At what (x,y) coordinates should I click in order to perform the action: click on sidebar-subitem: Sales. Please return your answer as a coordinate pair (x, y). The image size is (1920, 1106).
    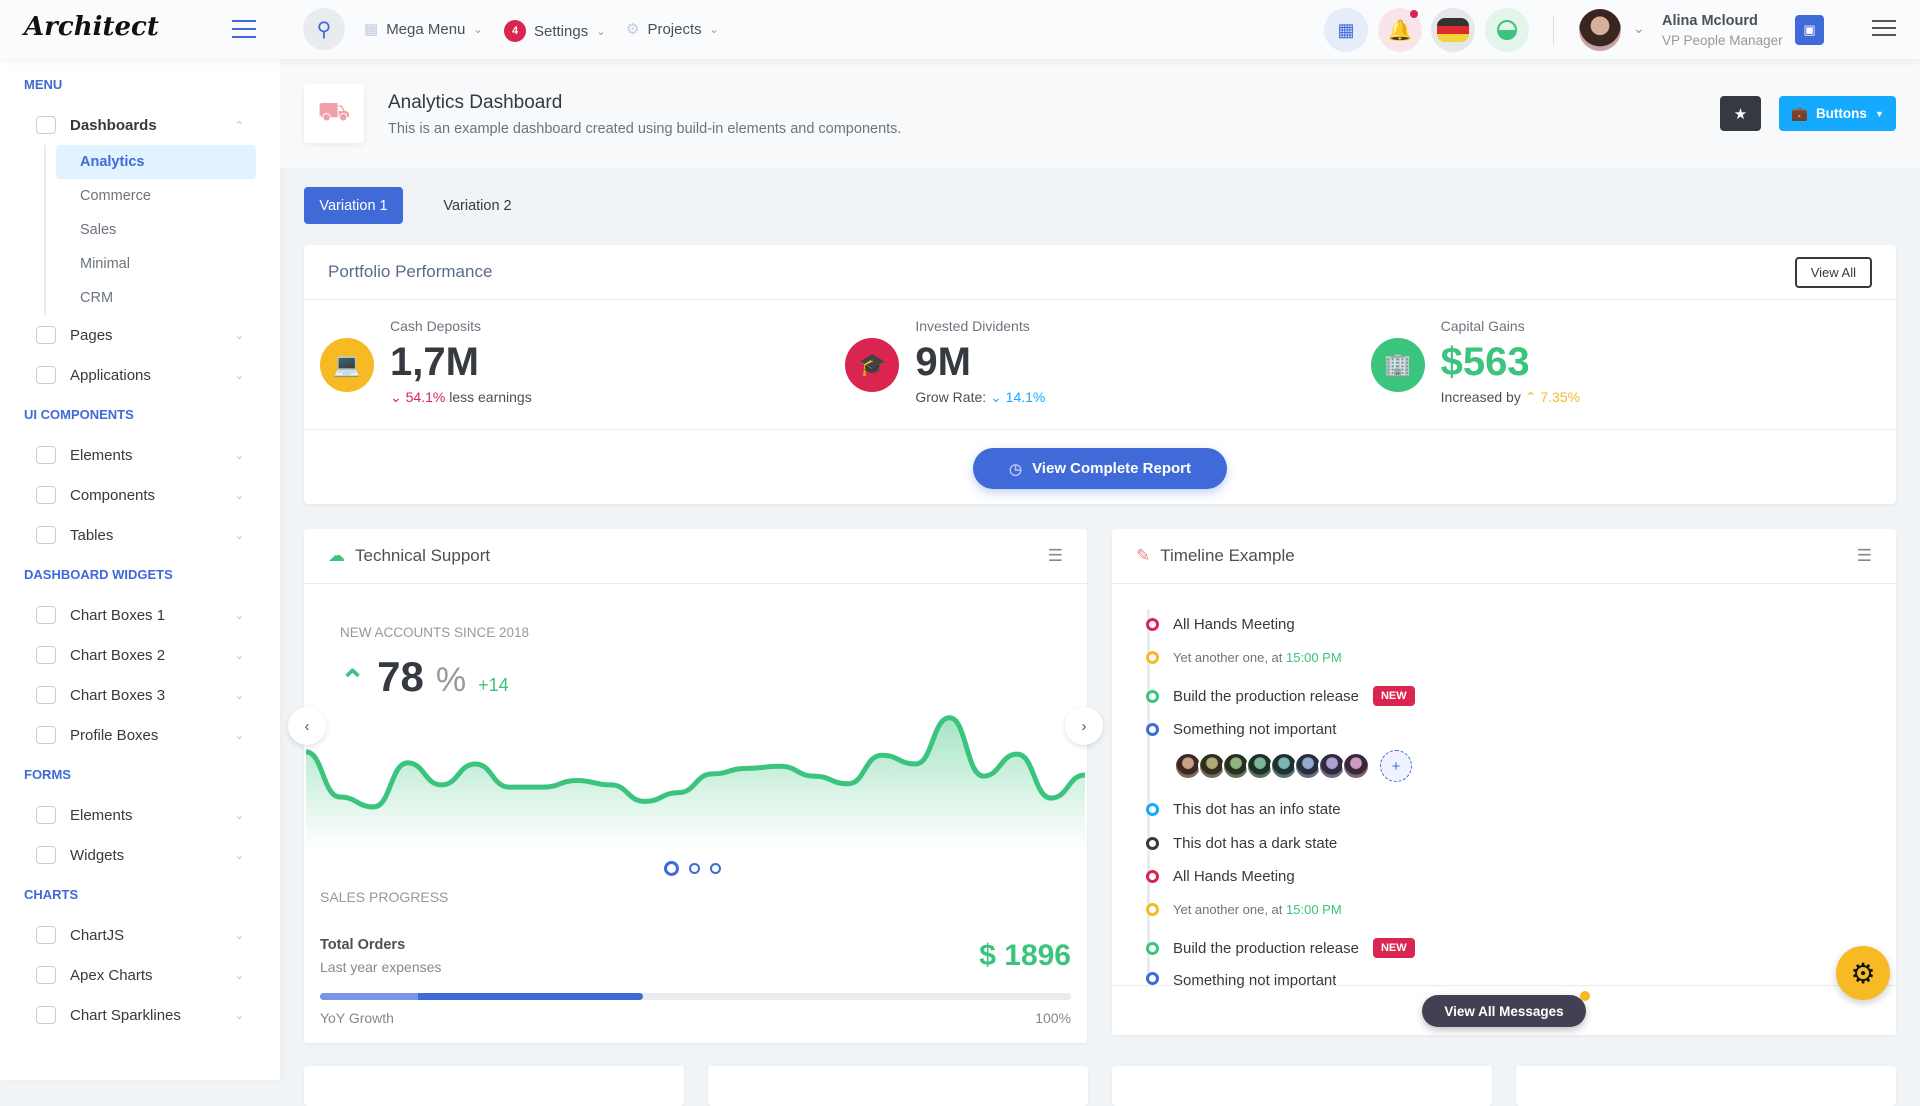
    Looking at the image, I should click on (98, 230).